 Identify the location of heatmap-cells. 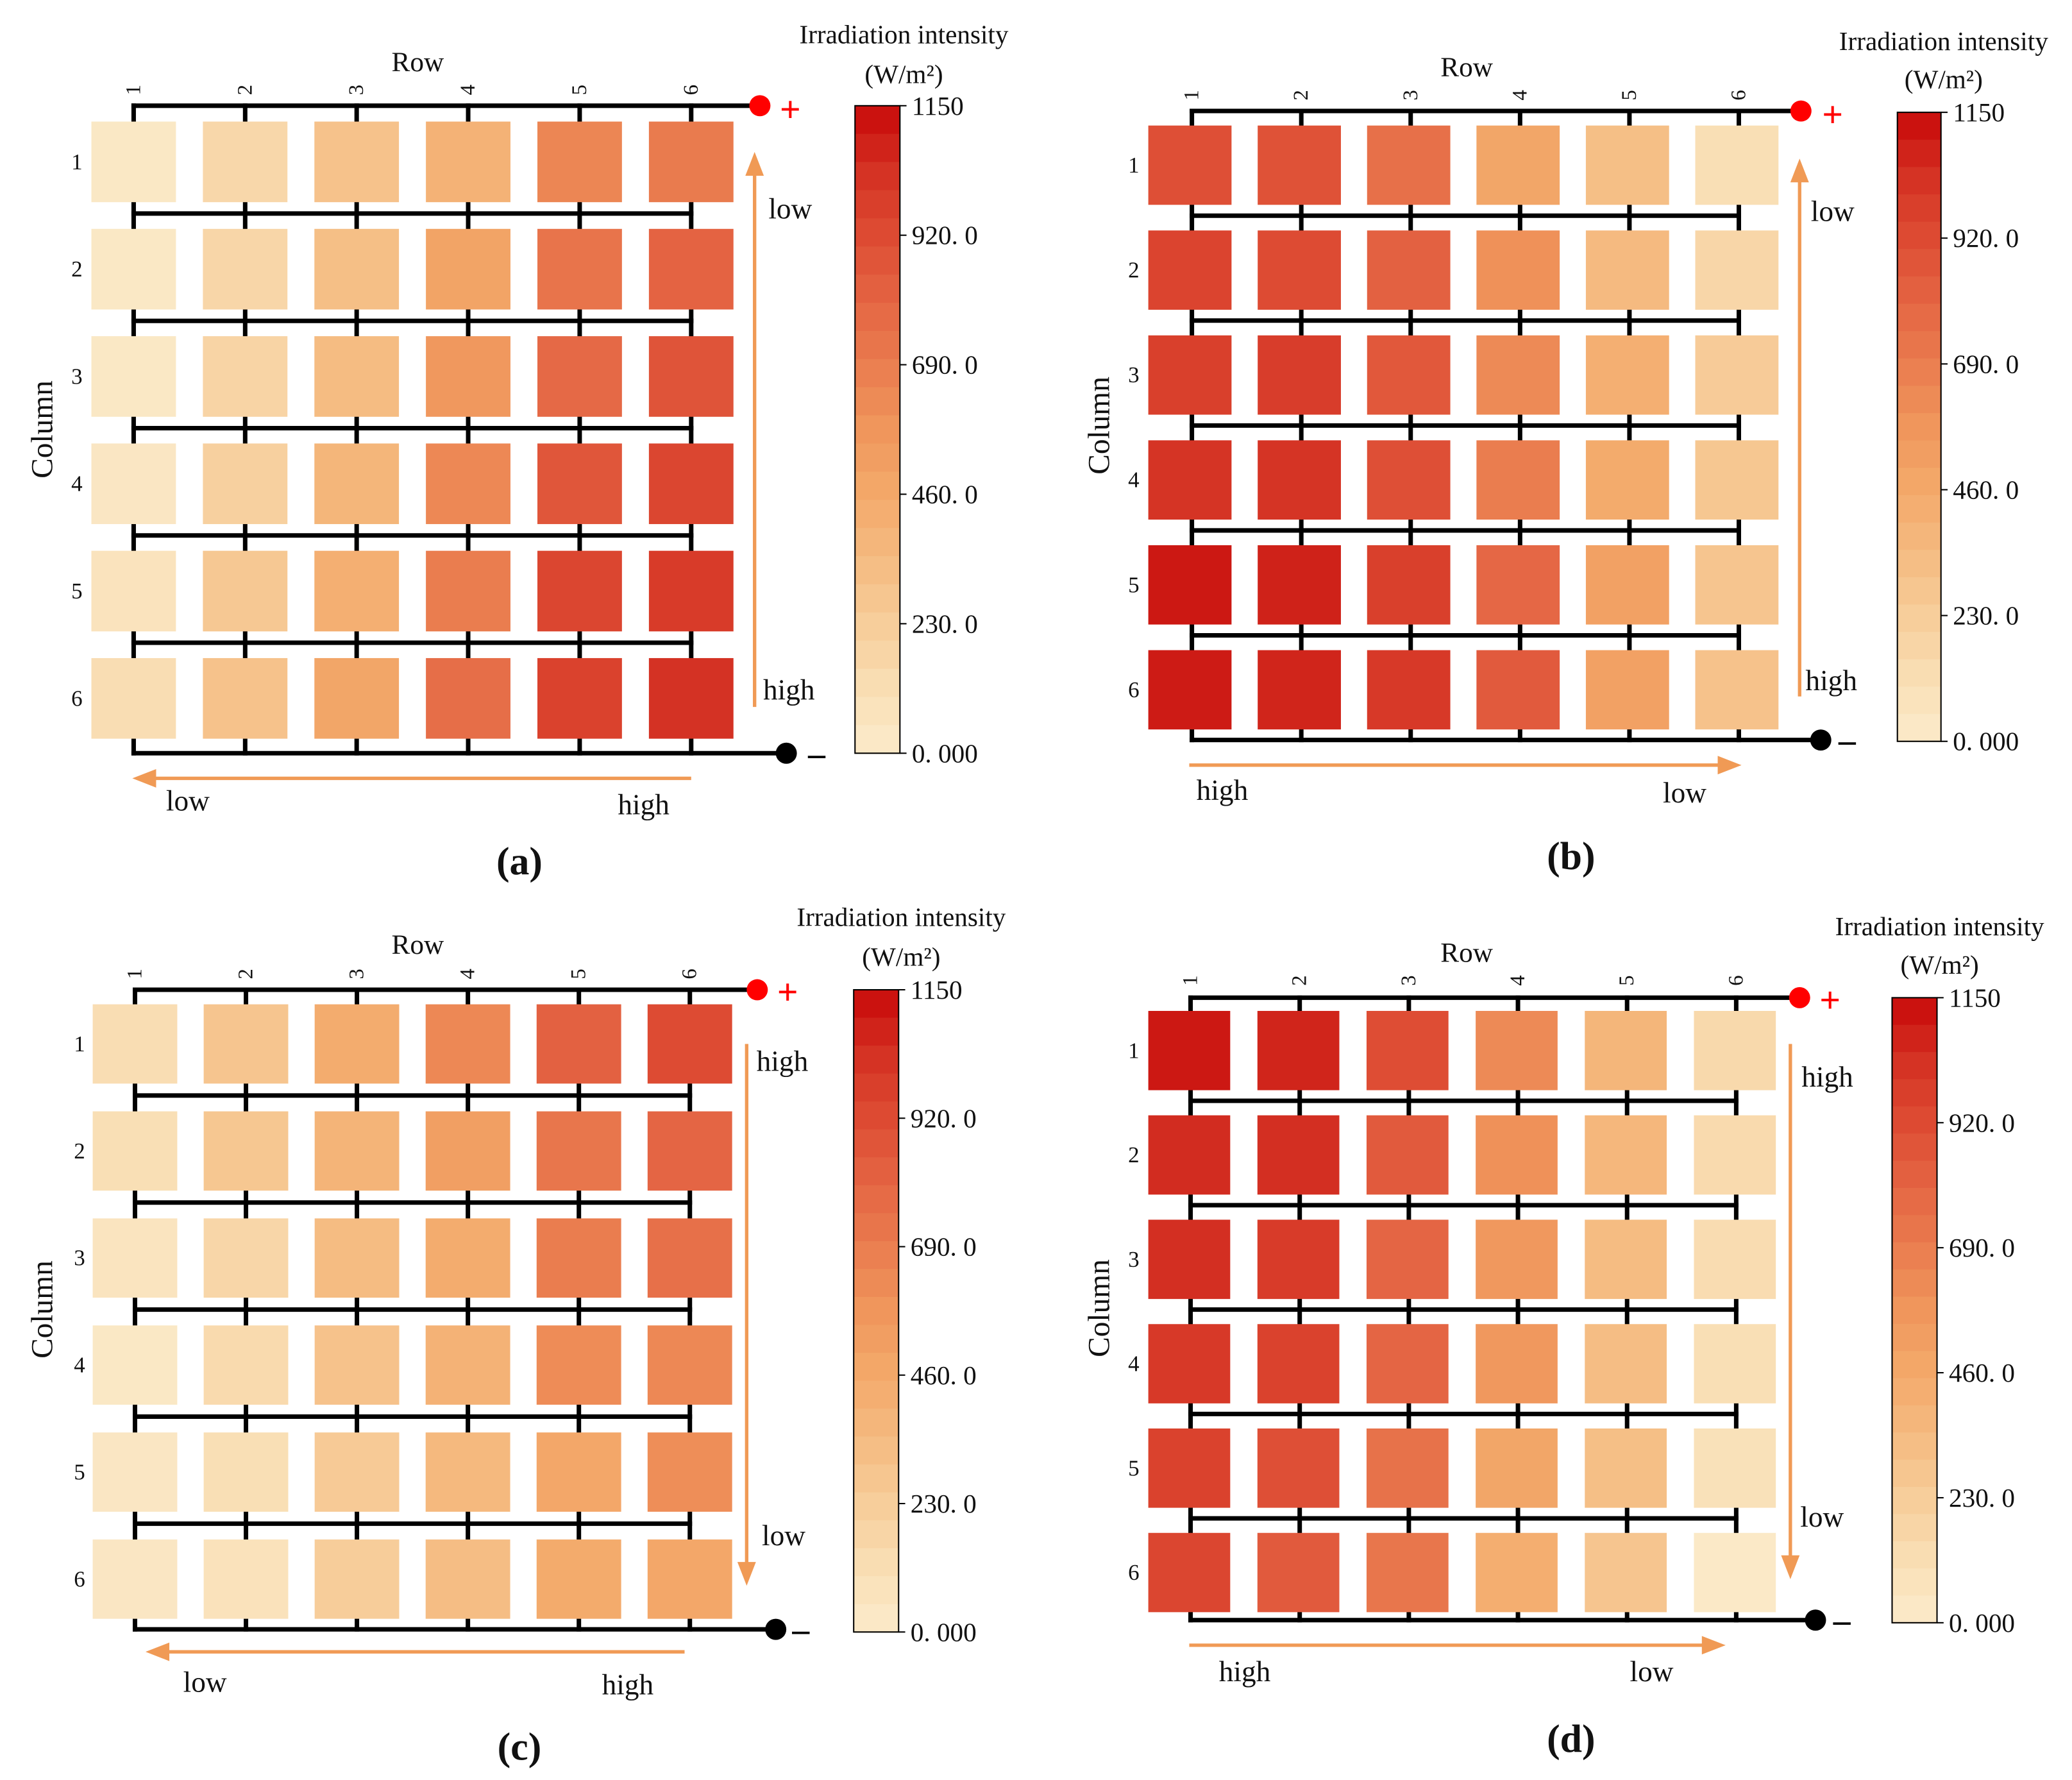
(412, 1311).